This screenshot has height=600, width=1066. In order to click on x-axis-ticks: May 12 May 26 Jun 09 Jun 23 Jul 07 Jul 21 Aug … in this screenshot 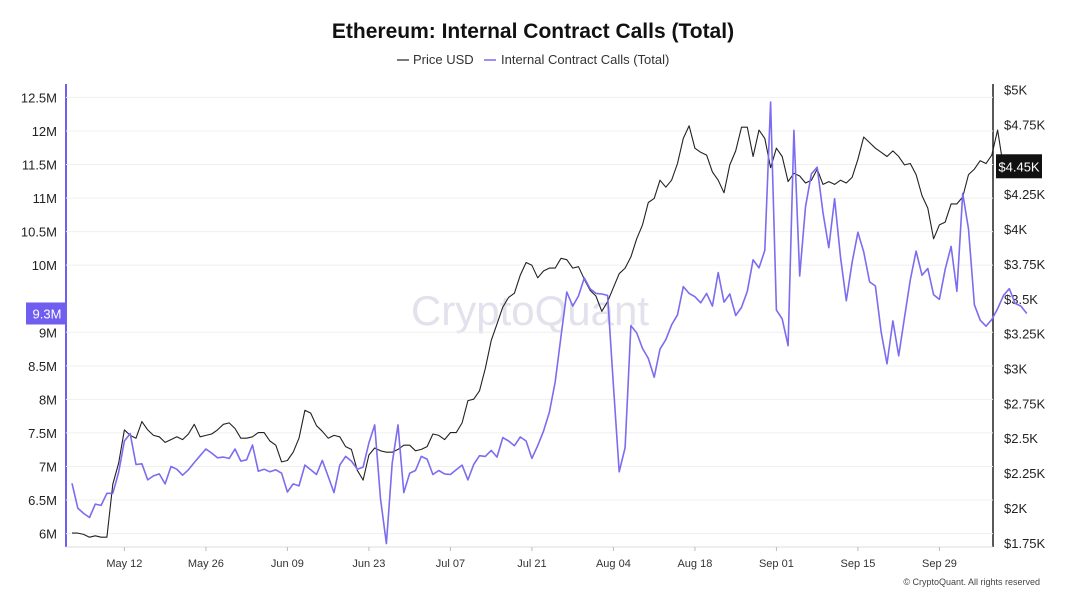, I will do `click(531, 558)`.